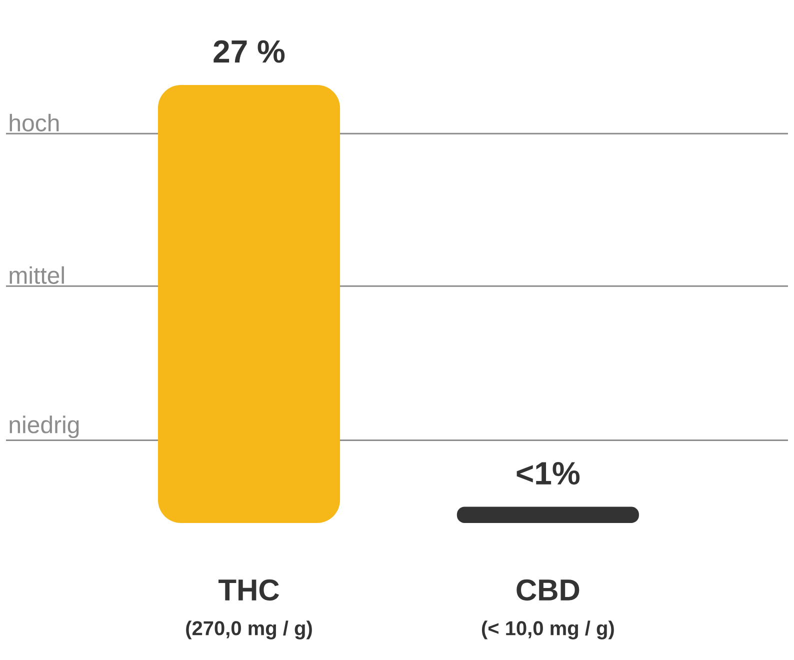 The height and width of the screenshot is (660, 794). I want to click on x-tick-label: THC, so click(249, 590).